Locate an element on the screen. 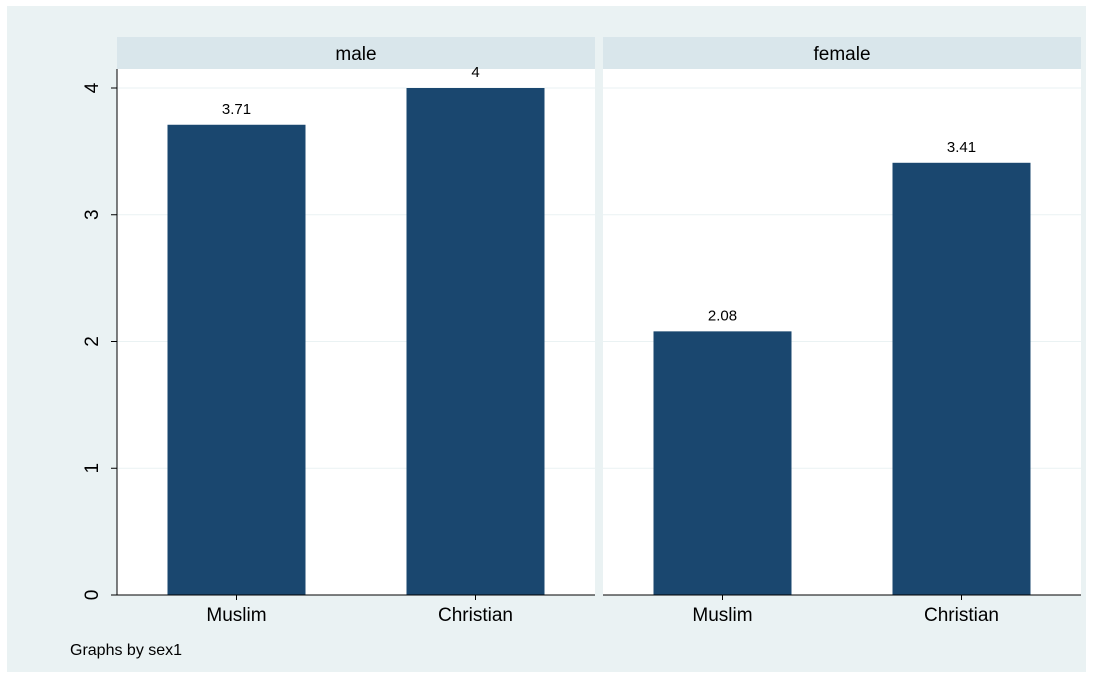  y-tick-label: 0 is located at coordinates (92, 595).